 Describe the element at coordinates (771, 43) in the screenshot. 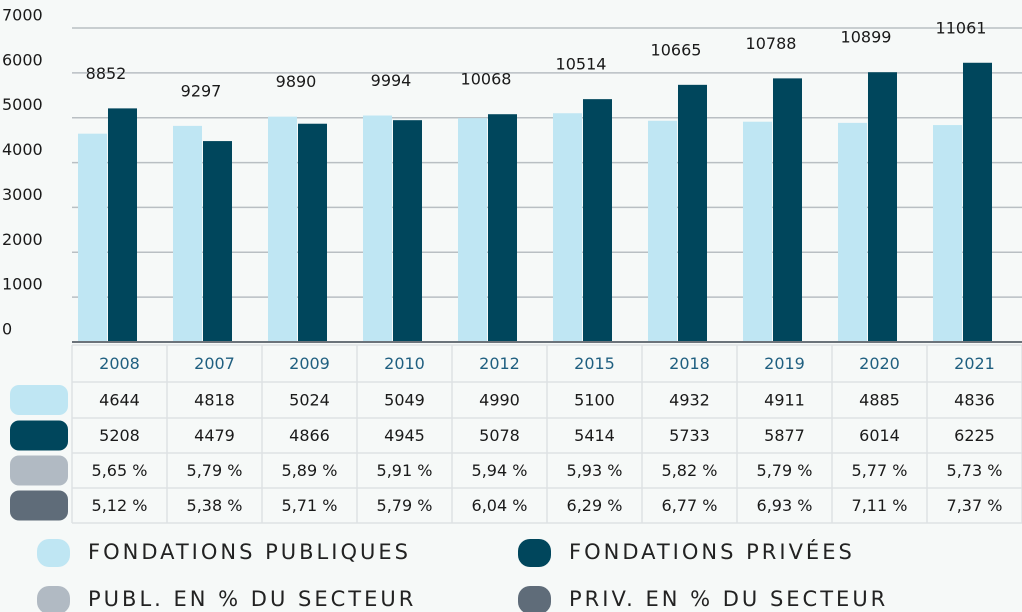

I see `total-label: 10788` at that location.